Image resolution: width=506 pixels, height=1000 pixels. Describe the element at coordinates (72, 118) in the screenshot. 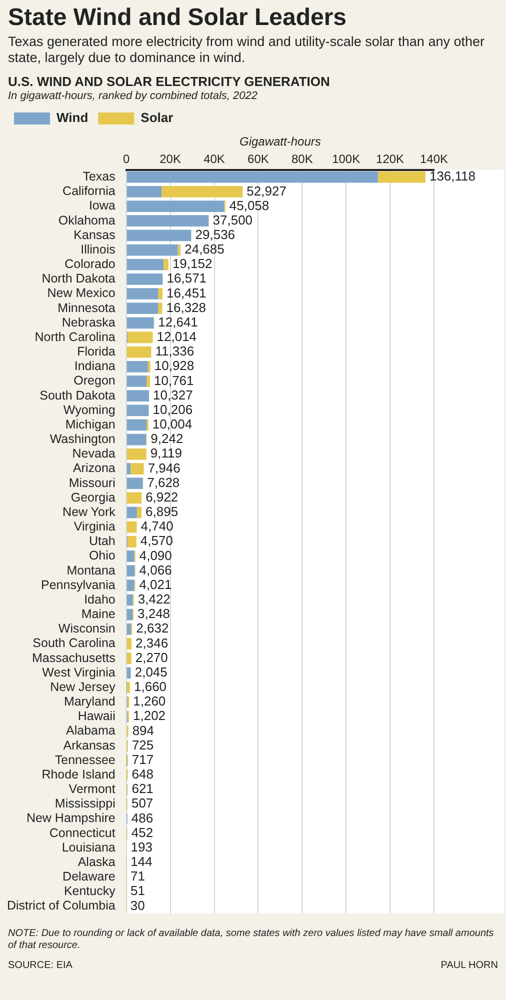

I see `legend-label: Wind` at that location.